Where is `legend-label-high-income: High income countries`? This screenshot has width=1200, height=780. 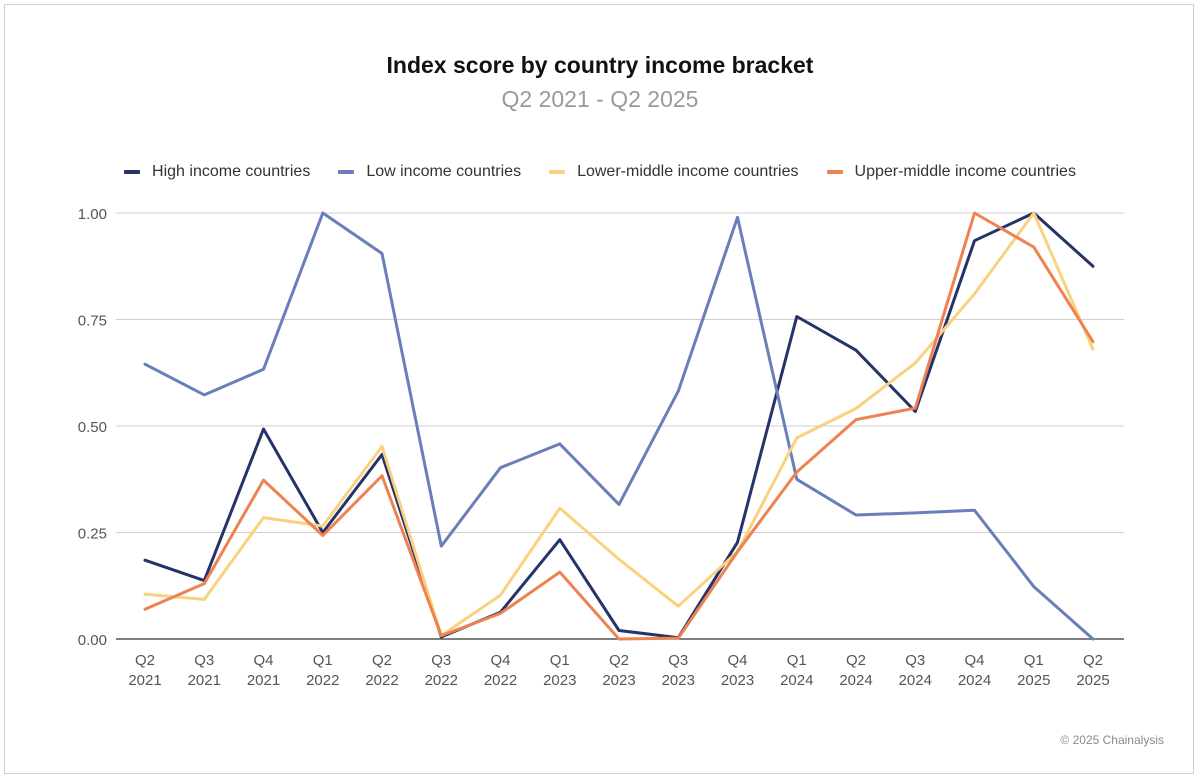
legend-label-high-income: High income countries is located at coordinates (231, 171).